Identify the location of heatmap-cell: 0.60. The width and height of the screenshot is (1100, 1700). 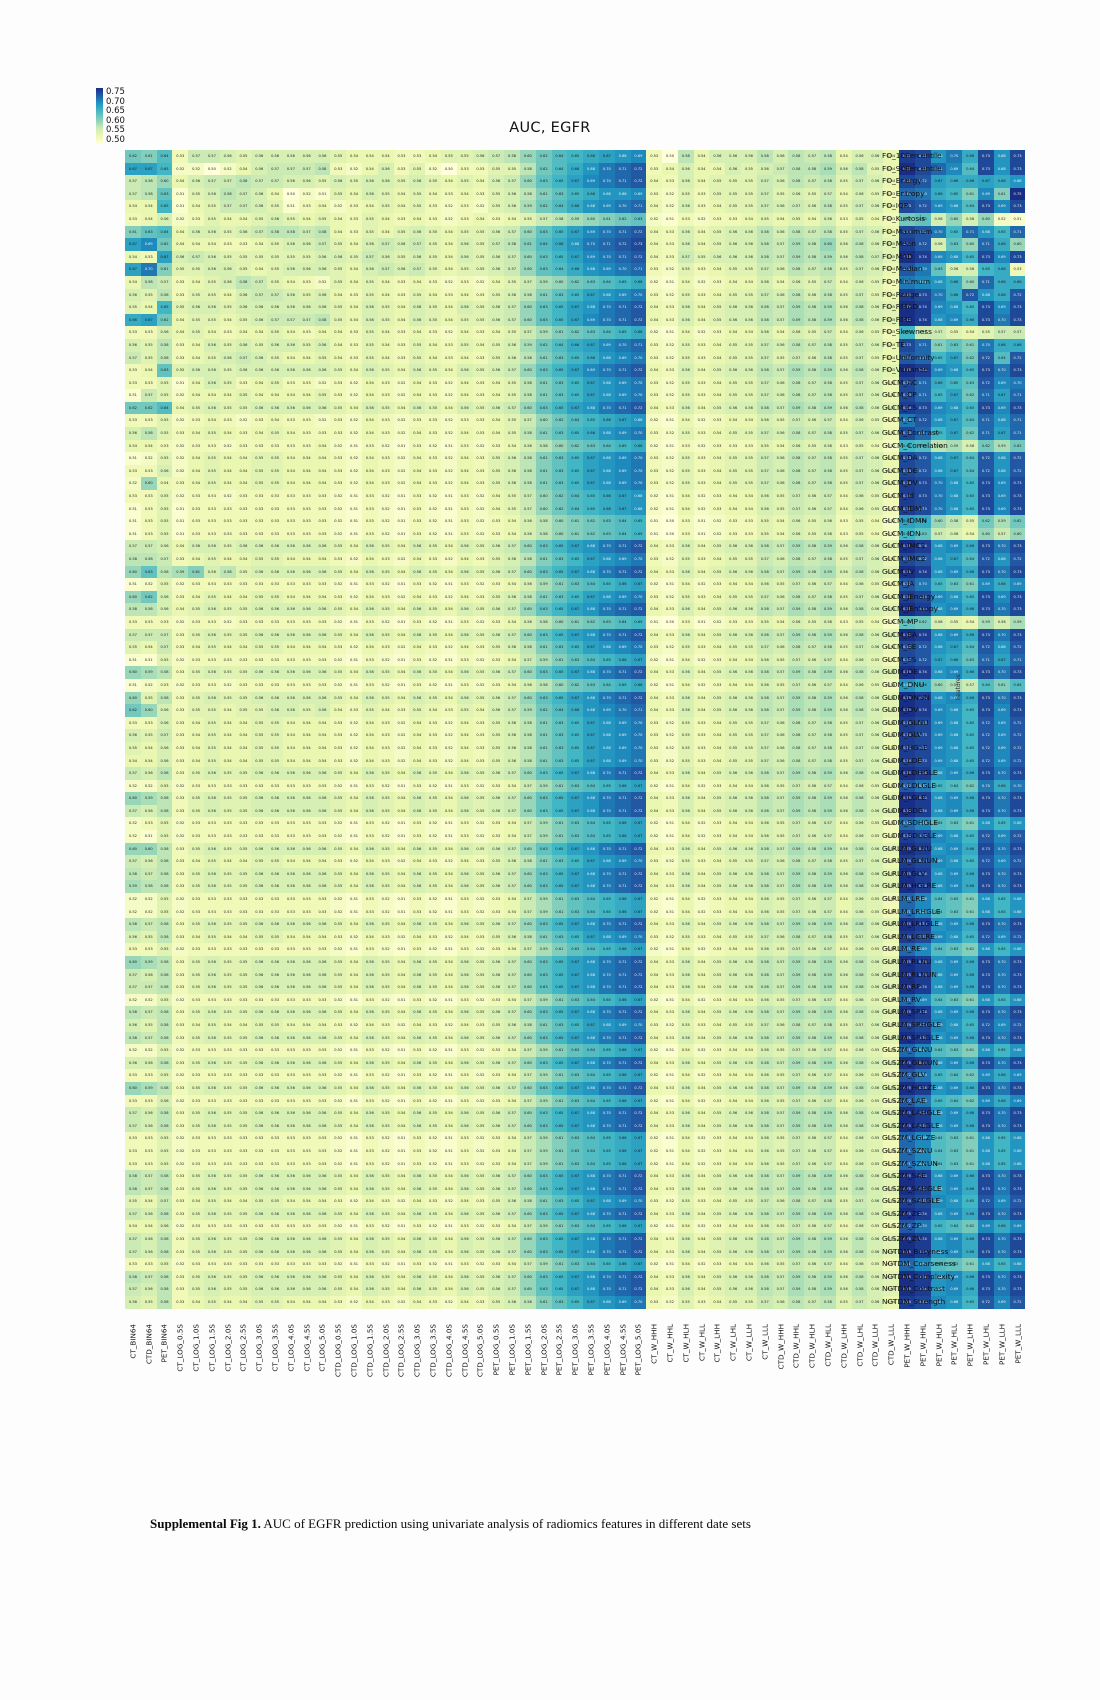
(1017, 244).